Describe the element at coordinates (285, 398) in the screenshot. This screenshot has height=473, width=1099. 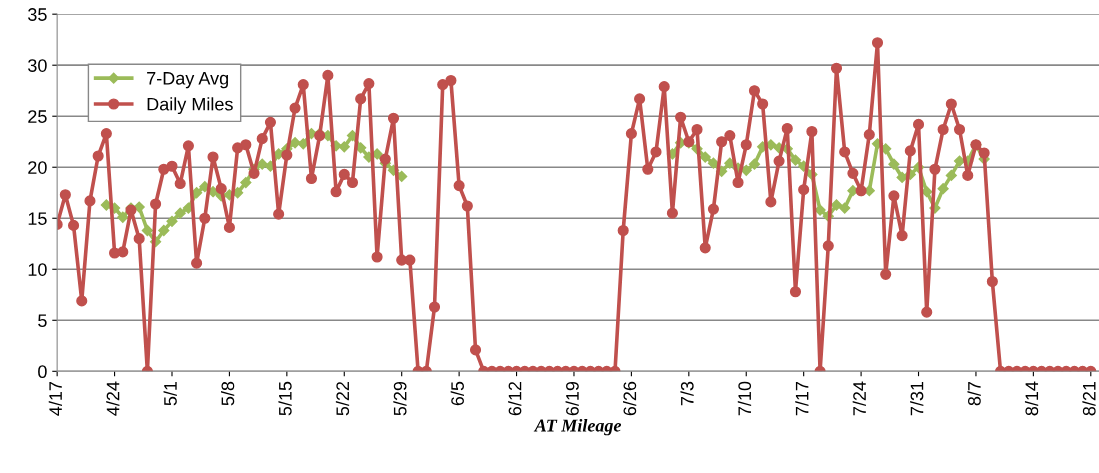
I see `x-tick-label: 5/15` at that location.